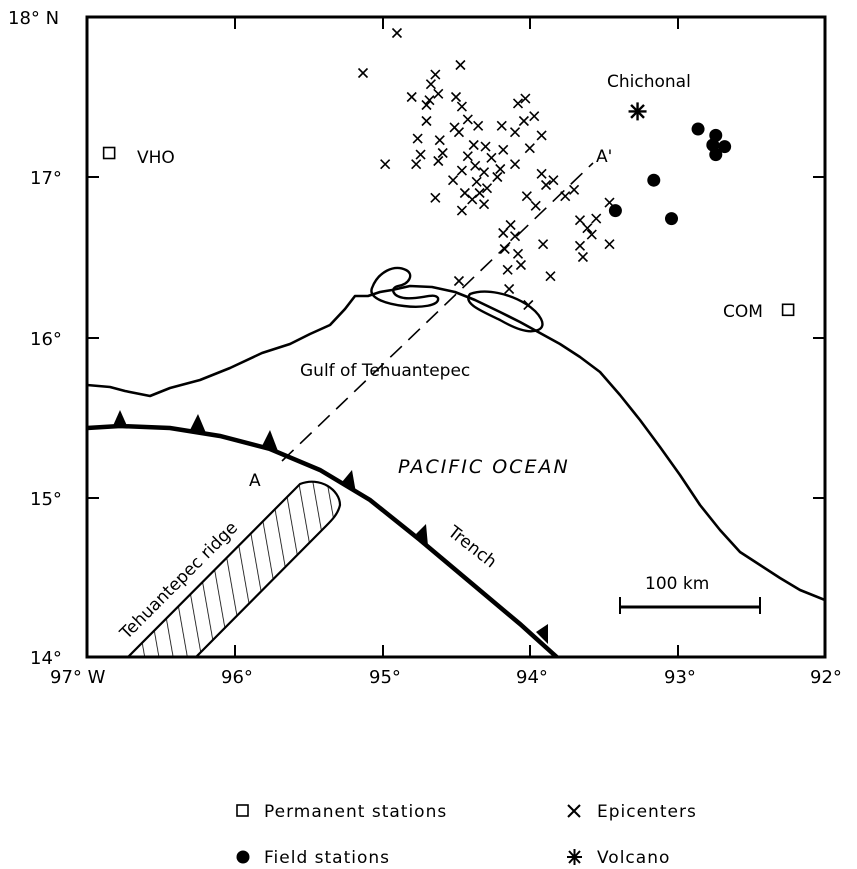 This screenshot has height=869, width=857. I want to click on legend-permanent-label: Permanent stations, so click(355, 812).